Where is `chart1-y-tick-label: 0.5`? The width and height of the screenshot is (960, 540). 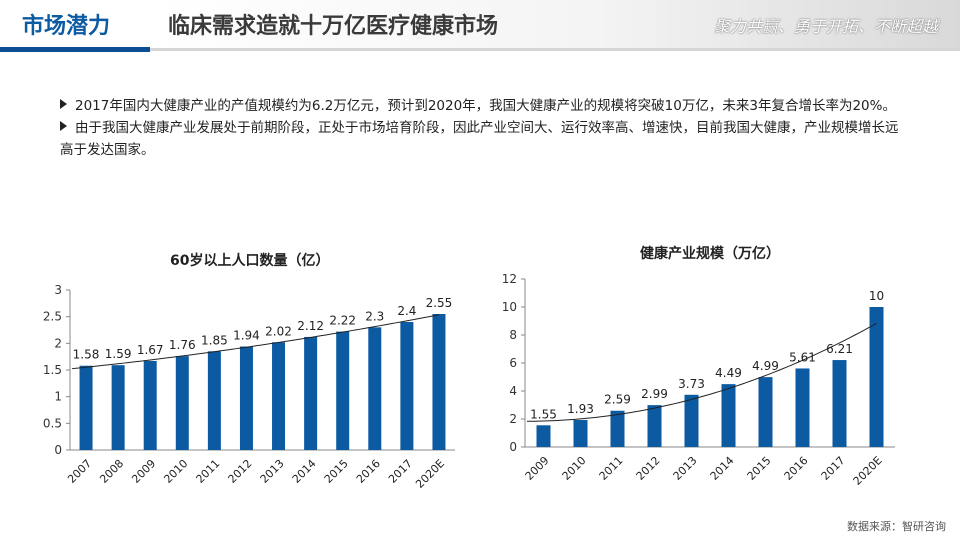
chart1-y-tick-label: 0.5 is located at coordinates (52, 423).